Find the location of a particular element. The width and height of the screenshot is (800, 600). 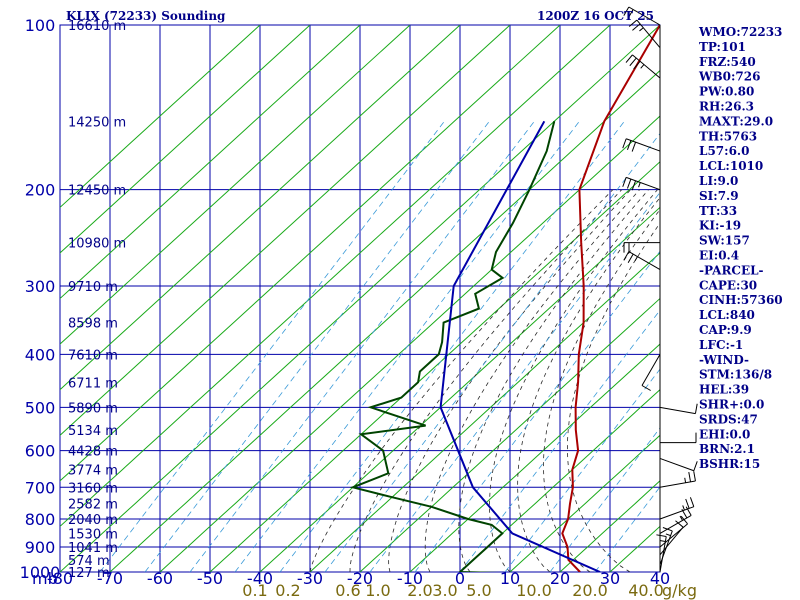

sounding-index: BRN:2.1 is located at coordinates (727, 449).